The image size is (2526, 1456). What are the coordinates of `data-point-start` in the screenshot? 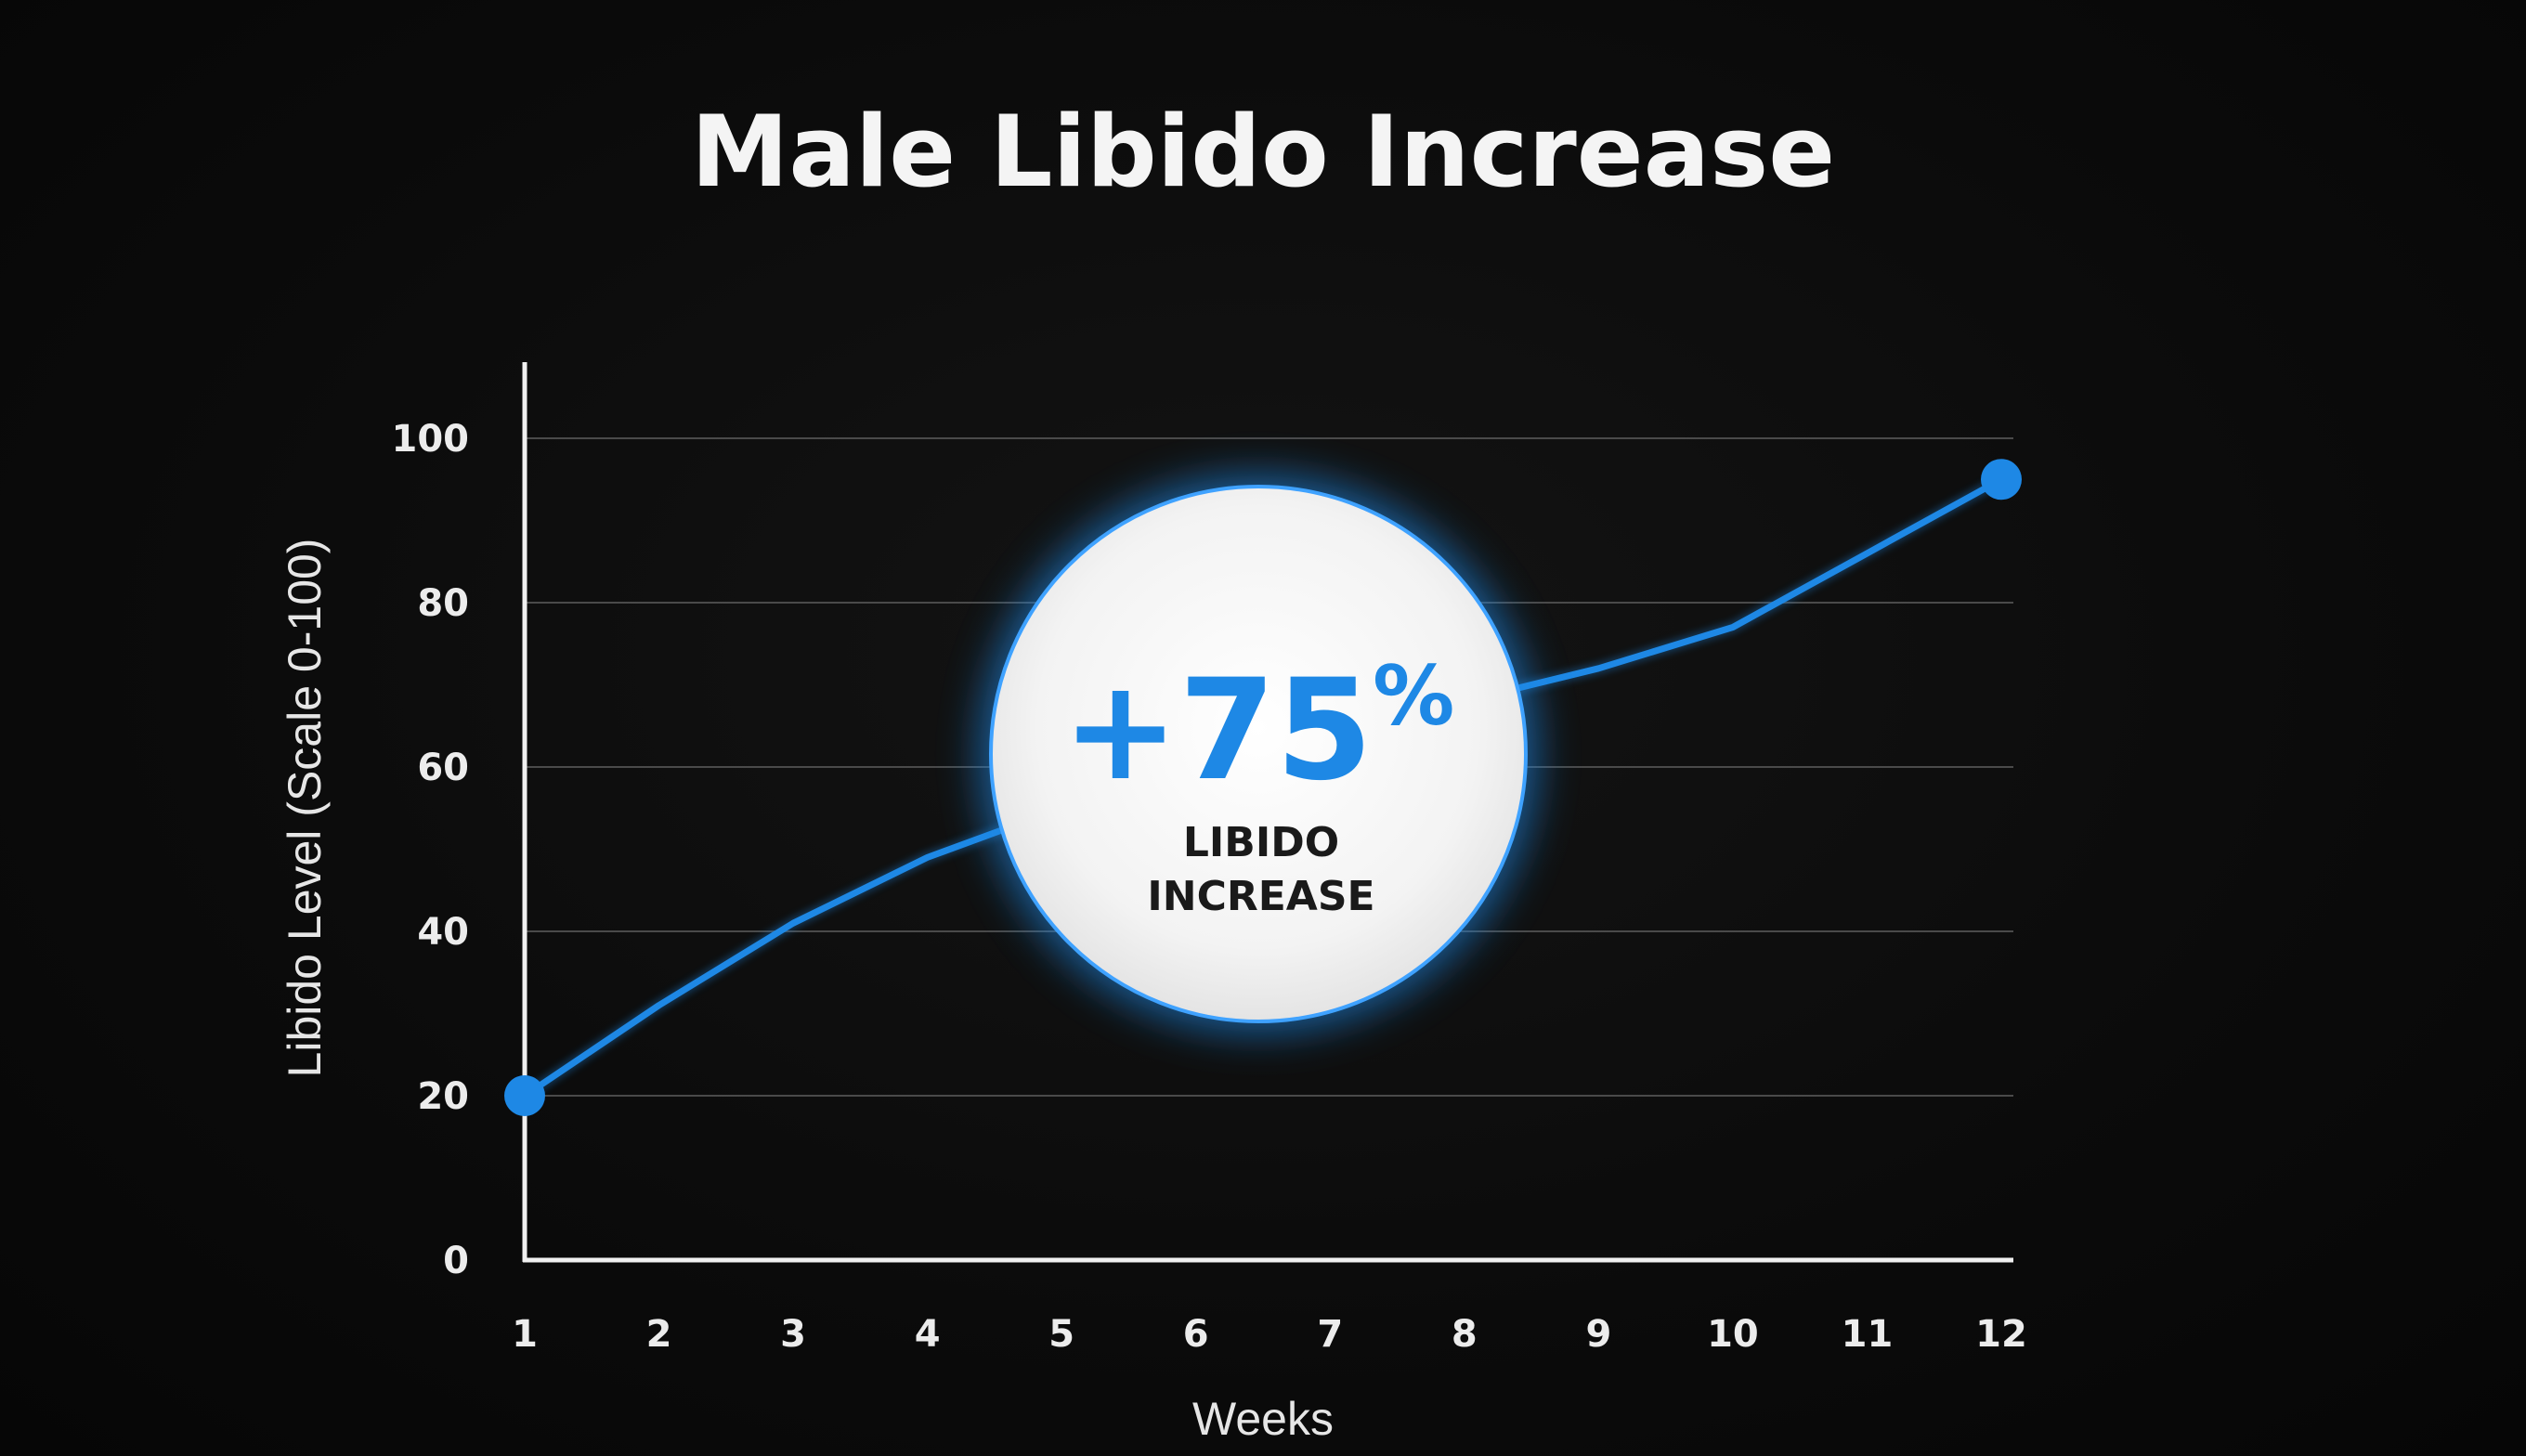 It's located at (524, 1095).